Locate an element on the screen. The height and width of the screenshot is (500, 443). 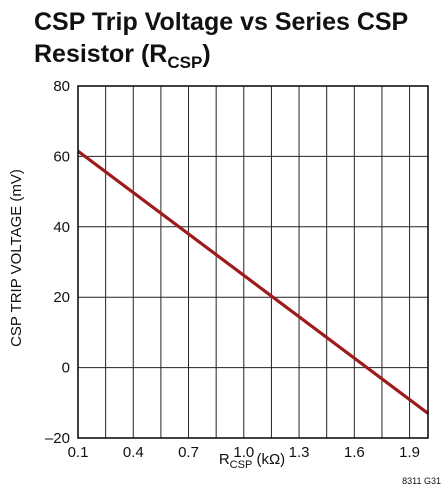
x-tick-label: 0.4 is located at coordinates (133, 452).